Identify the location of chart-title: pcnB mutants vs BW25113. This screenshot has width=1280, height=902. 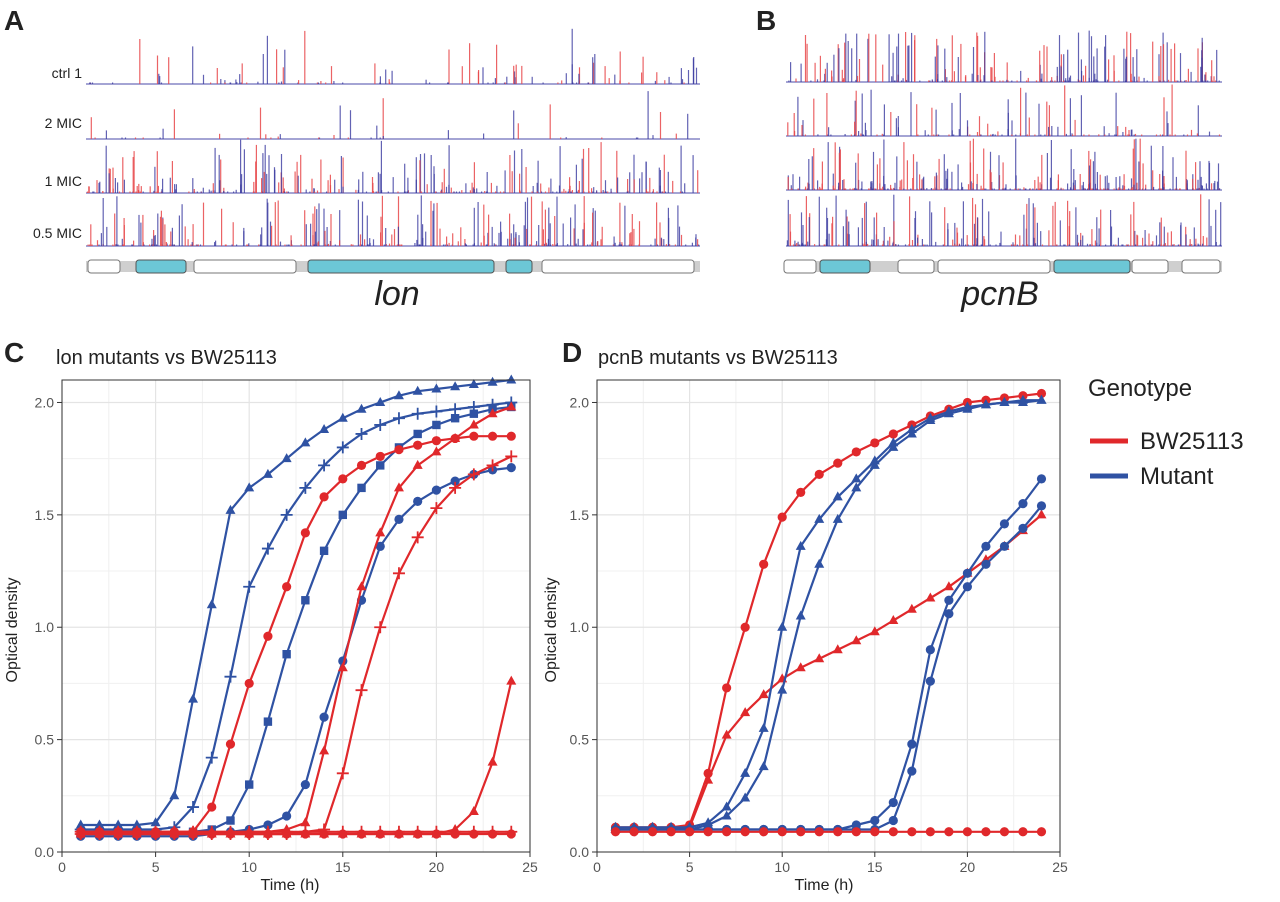
(718, 358).